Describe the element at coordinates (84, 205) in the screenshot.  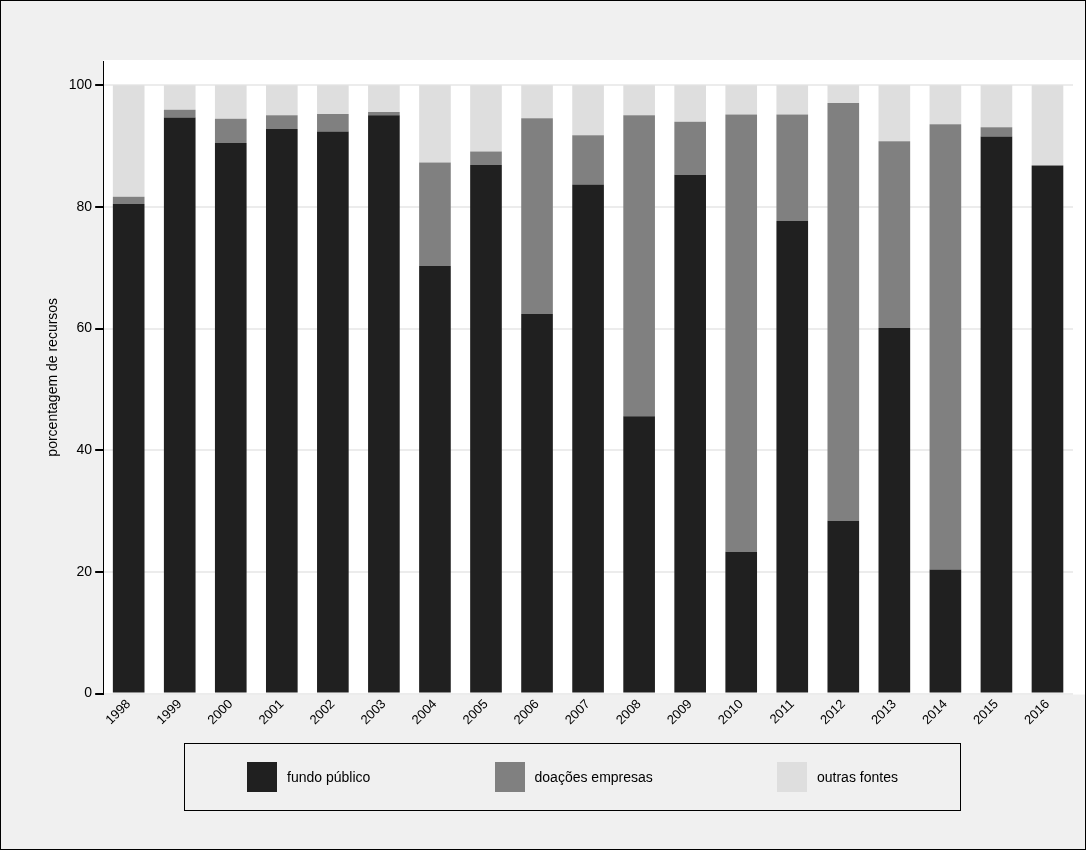
I see `y-tick-label: 80` at that location.